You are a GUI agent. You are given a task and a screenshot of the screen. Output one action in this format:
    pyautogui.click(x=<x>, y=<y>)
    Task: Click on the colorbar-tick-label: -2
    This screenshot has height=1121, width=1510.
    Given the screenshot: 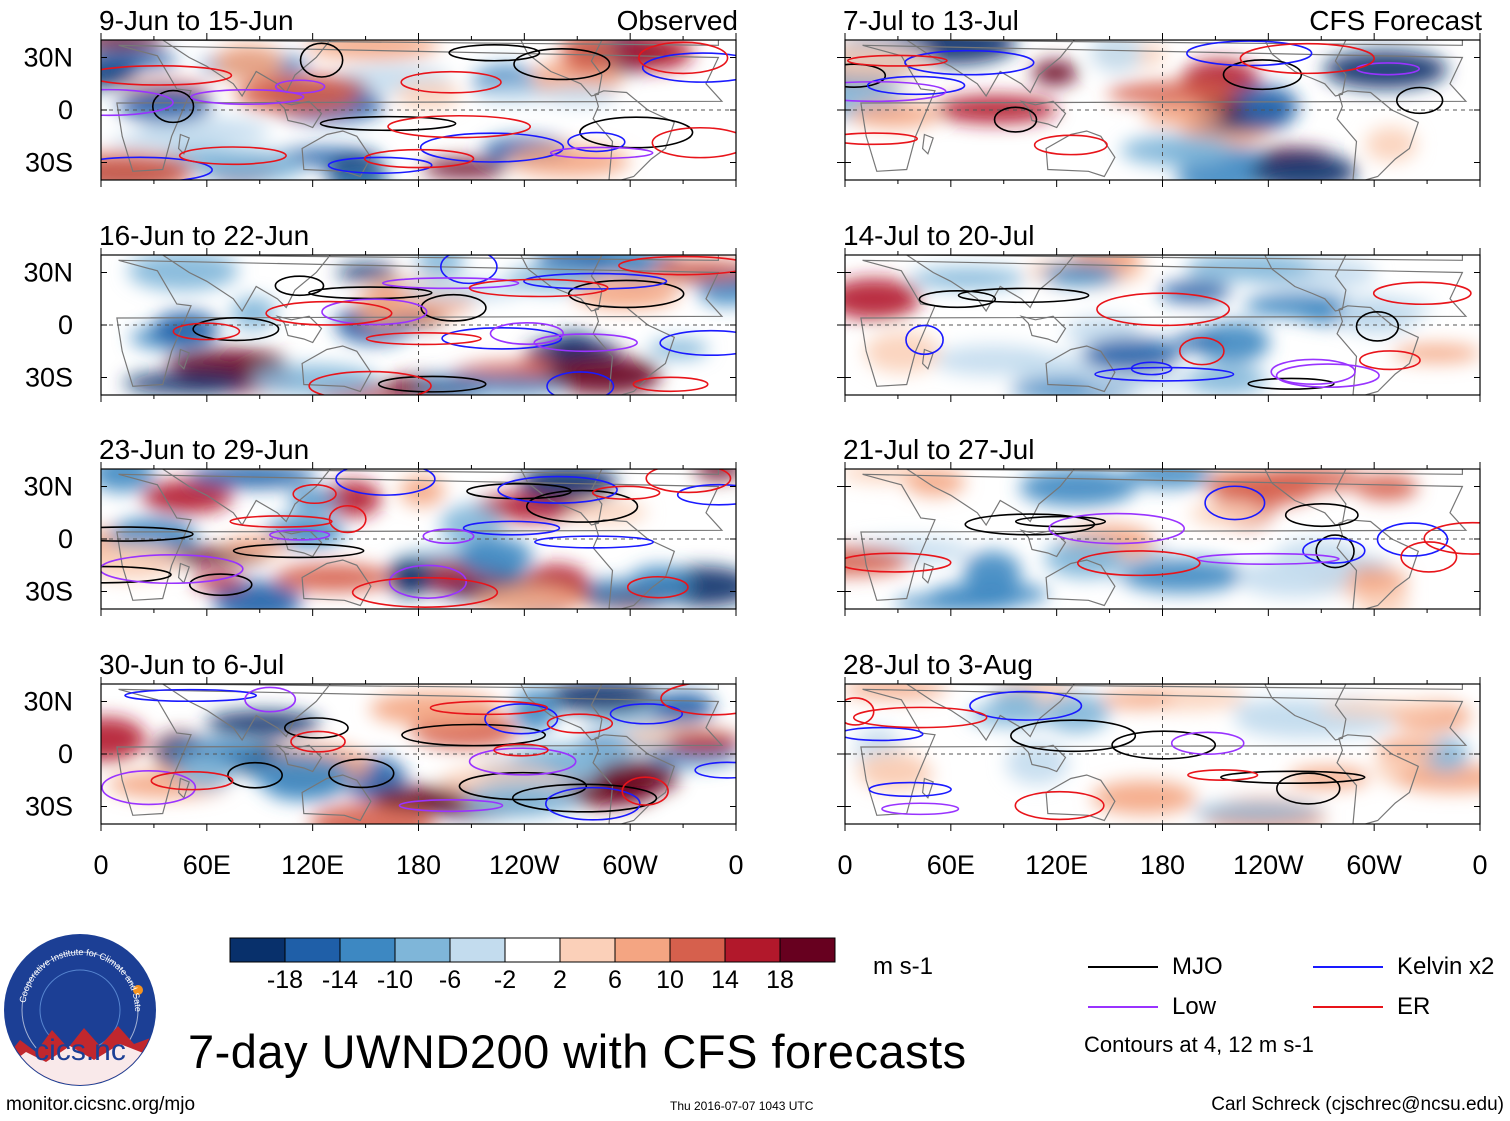 What is the action you would take?
    pyautogui.click(x=505, y=980)
    